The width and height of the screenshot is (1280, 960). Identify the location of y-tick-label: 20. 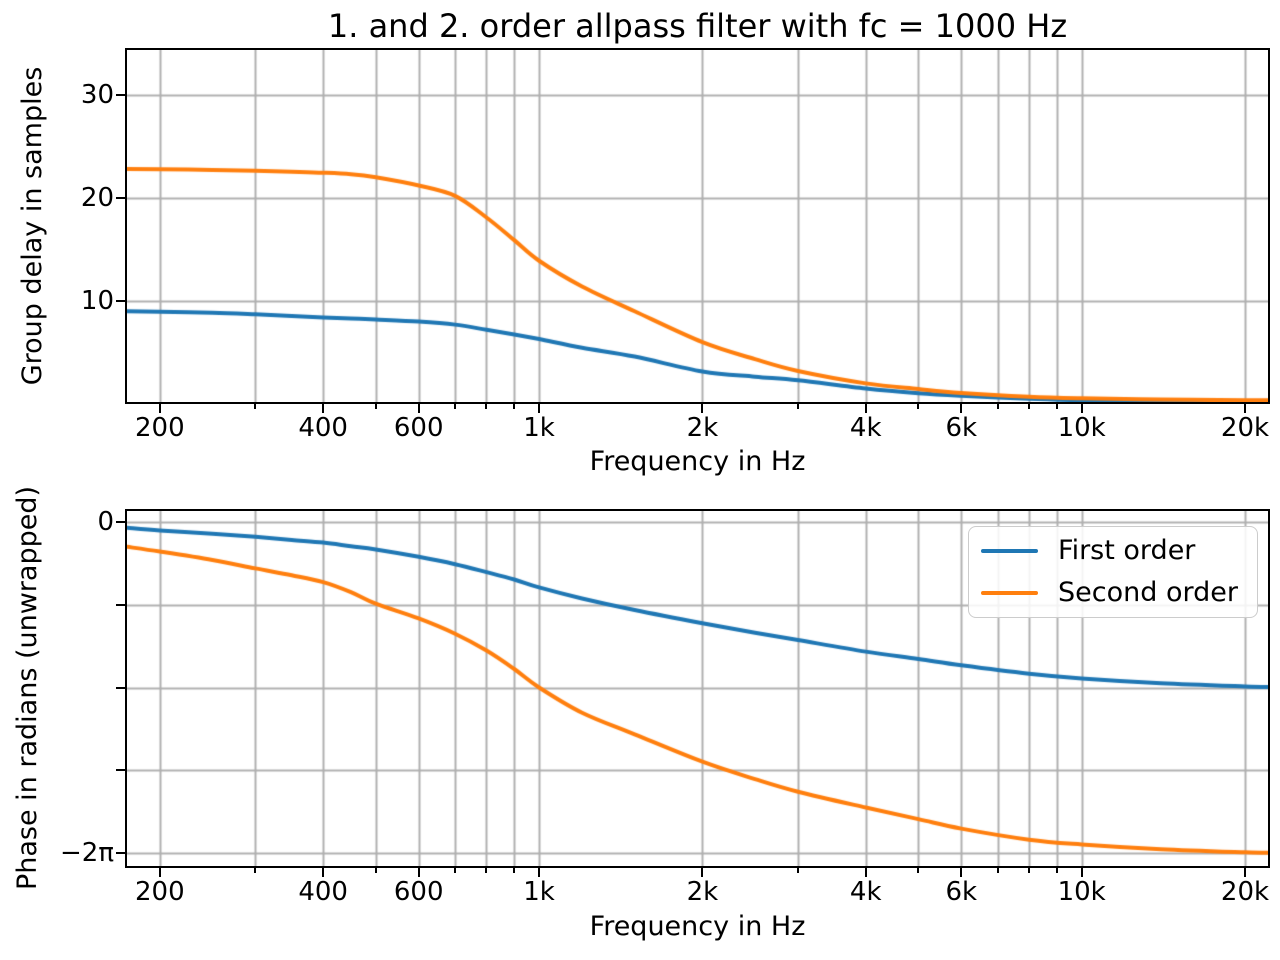
(97, 197).